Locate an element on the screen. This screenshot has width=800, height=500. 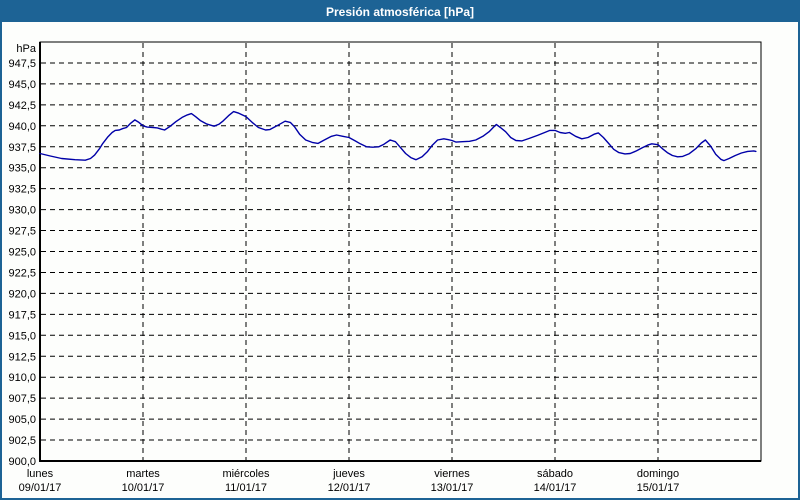
y-tick-label: 907,5 is located at coordinates (22, 399).